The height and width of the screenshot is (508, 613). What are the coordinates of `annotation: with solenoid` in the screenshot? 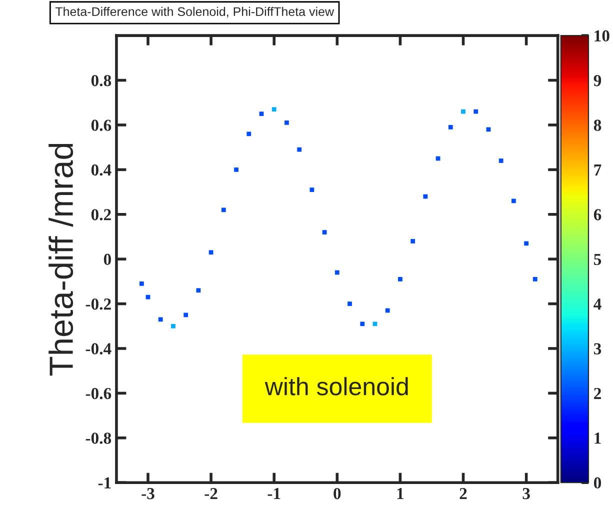 It's located at (336, 386).